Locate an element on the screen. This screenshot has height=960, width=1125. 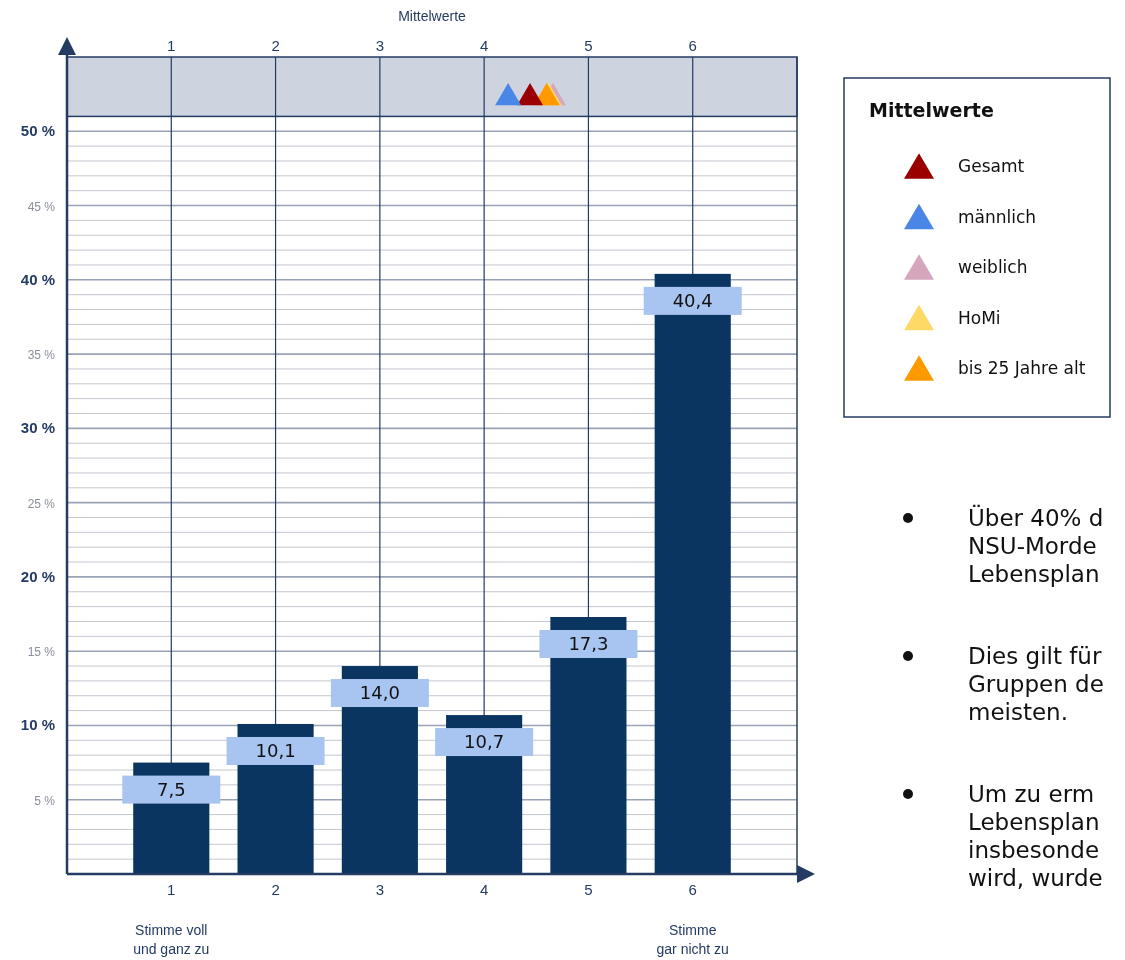
data-label: 40,4 is located at coordinates (692, 300).